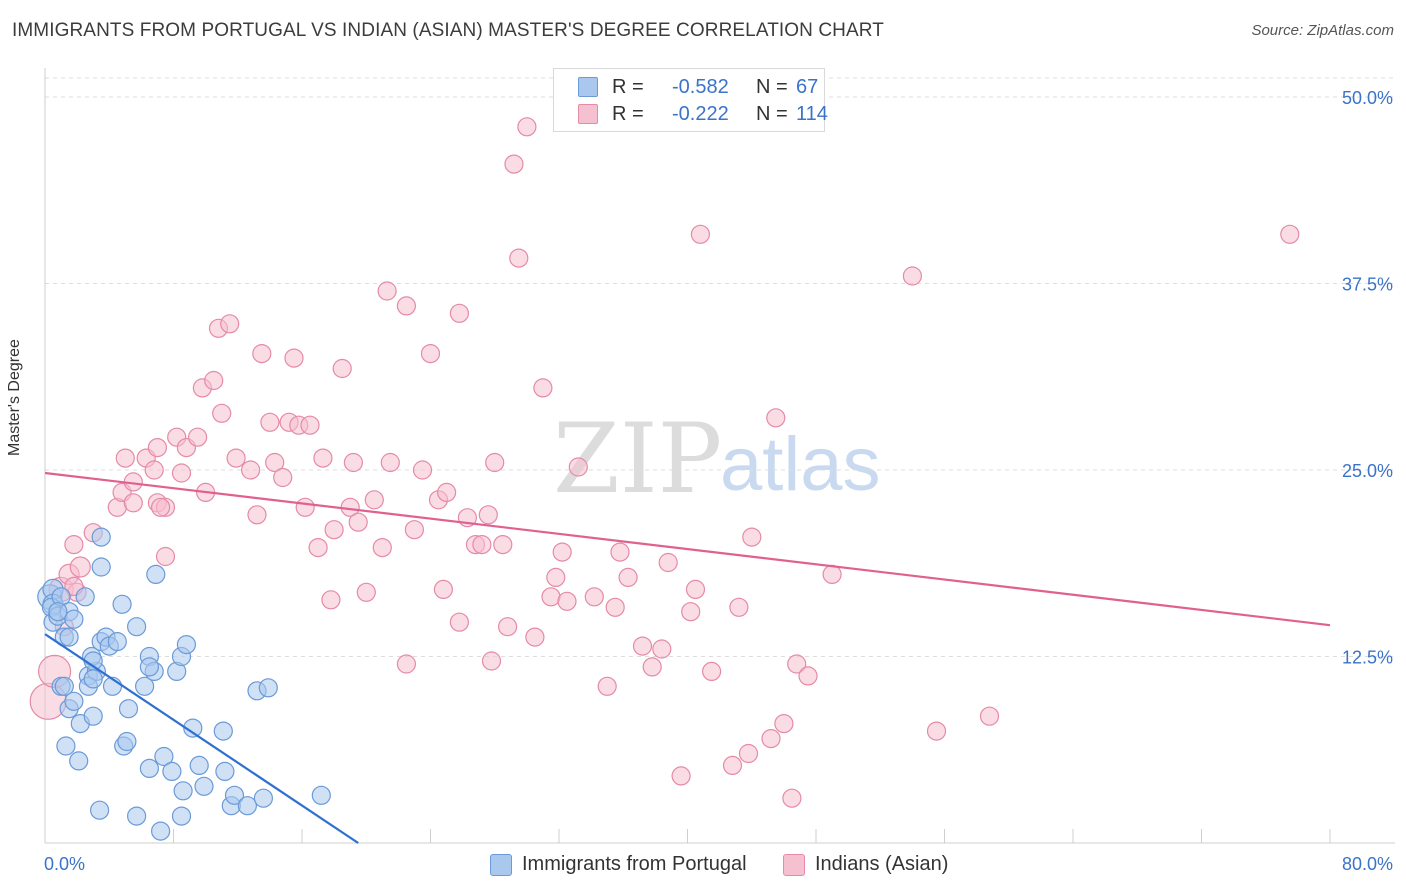  I want to click on legend-label-indians: Indians (Asian), so click(882, 864).